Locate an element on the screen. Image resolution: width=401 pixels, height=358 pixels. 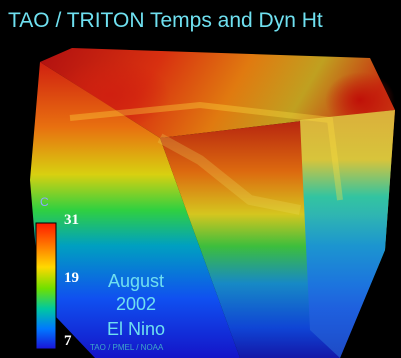
caption-event: El Nino is located at coordinates (136, 329).